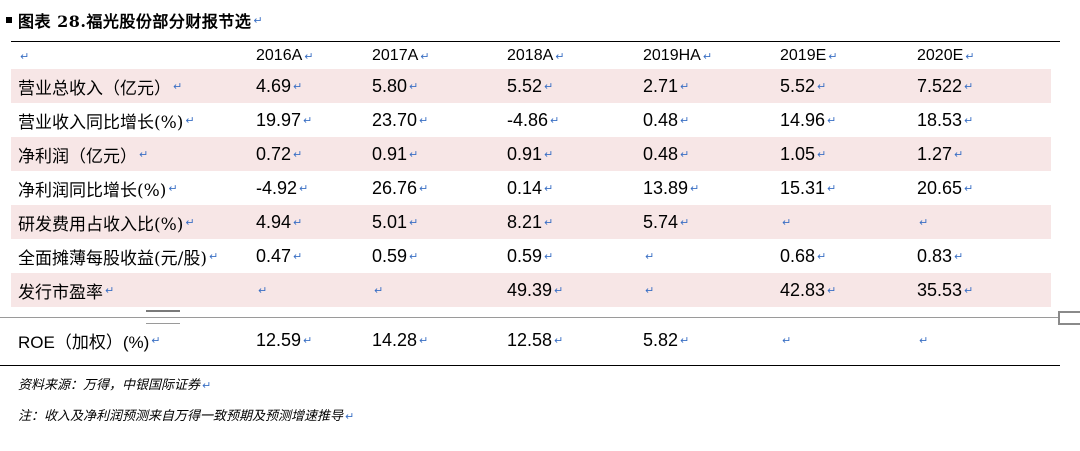  What do you see at coordinates (100, 86) in the screenshot?
I see `row-label: 营业总收入（亿元） ↵` at bounding box center [100, 86].